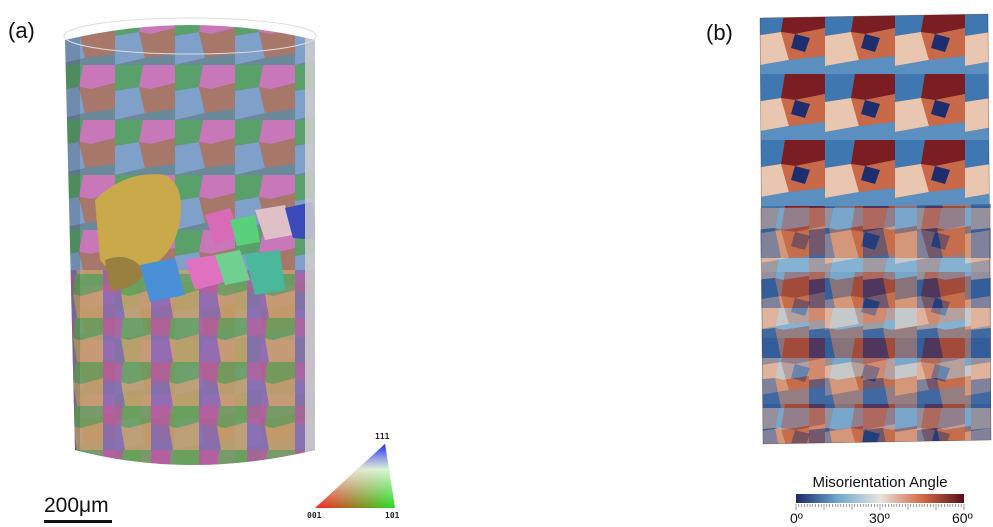  Describe the element at coordinates (719, 32) in the screenshot. I see `panel-label-b: (b)` at that location.